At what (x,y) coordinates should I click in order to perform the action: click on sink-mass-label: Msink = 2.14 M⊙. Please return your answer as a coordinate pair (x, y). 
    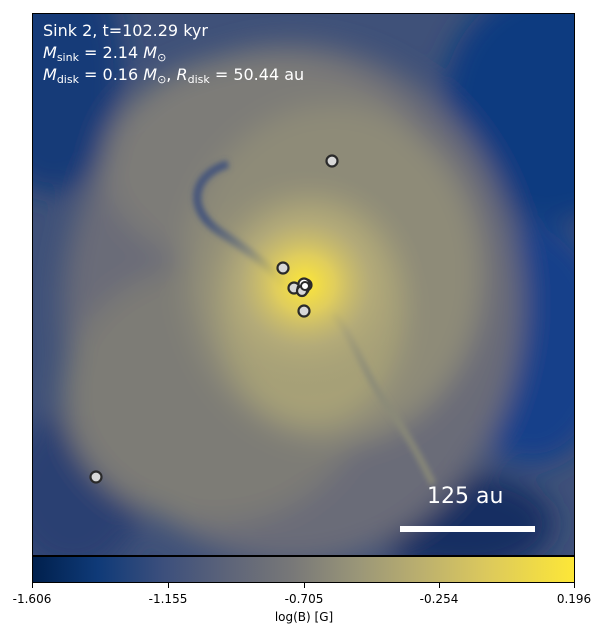
    Looking at the image, I should click on (104, 55).